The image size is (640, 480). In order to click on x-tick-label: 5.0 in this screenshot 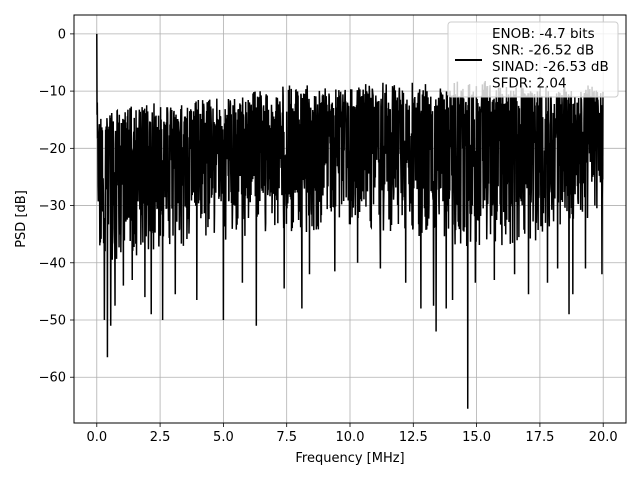, I will do `click(223, 437)`.